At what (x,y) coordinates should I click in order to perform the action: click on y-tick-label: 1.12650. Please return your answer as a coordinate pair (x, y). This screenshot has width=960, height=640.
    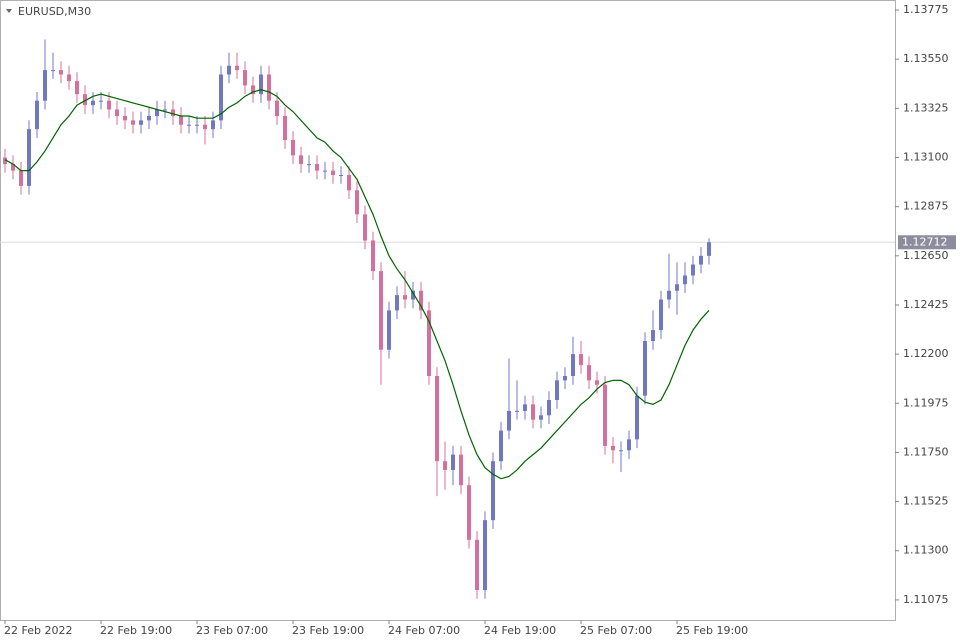
    Looking at the image, I should click on (926, 255).